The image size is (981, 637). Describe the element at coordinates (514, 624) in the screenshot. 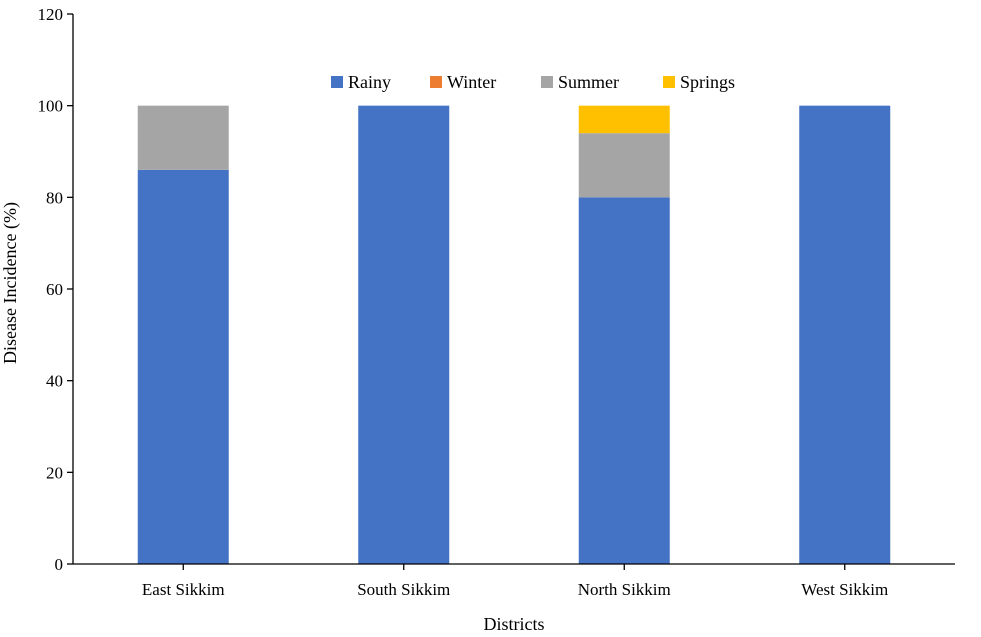

I see `x-axis-title: Districts` at that location.